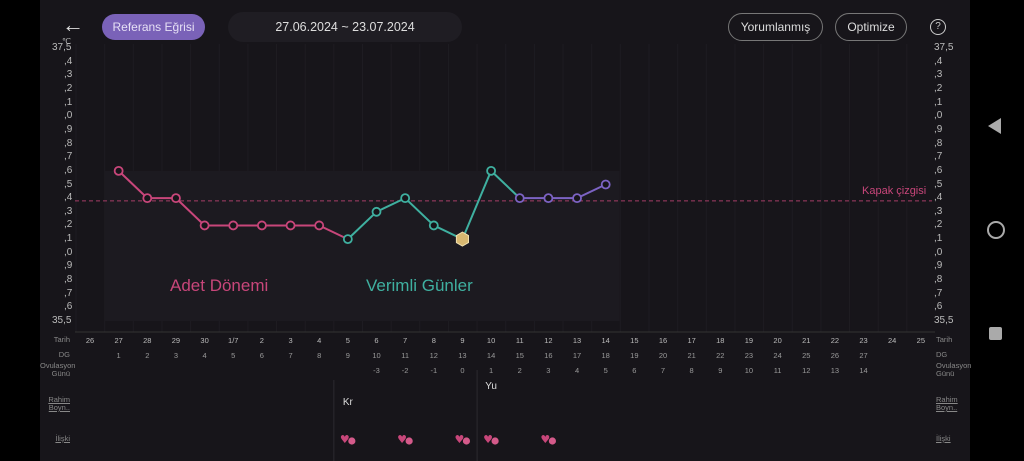 The width and height of the screenshot is (1024, 461). Describe the element at coordinates (938, 266) in the screenshot. I see `y-tick-label-right: ,9` at that location.